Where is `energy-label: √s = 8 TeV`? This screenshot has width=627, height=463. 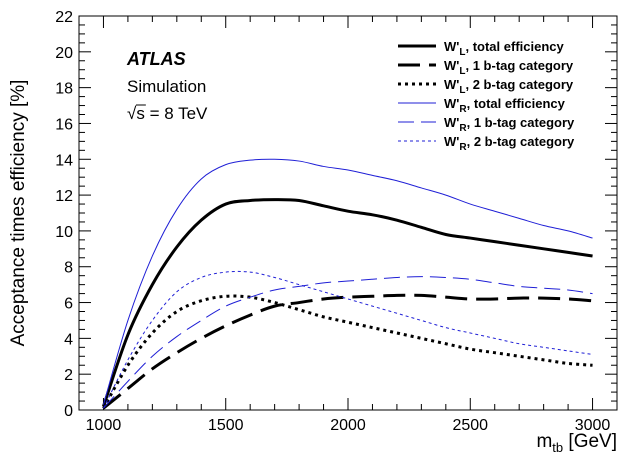 energy-label: √s = 8 TeV is located at coordinates (167, 113).